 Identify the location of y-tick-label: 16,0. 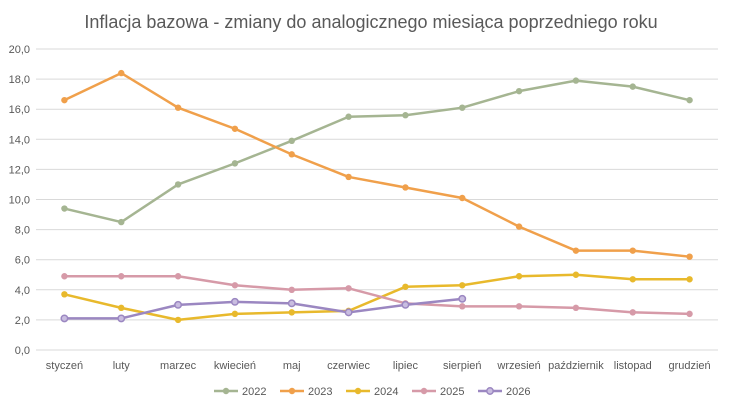
(19, 110).